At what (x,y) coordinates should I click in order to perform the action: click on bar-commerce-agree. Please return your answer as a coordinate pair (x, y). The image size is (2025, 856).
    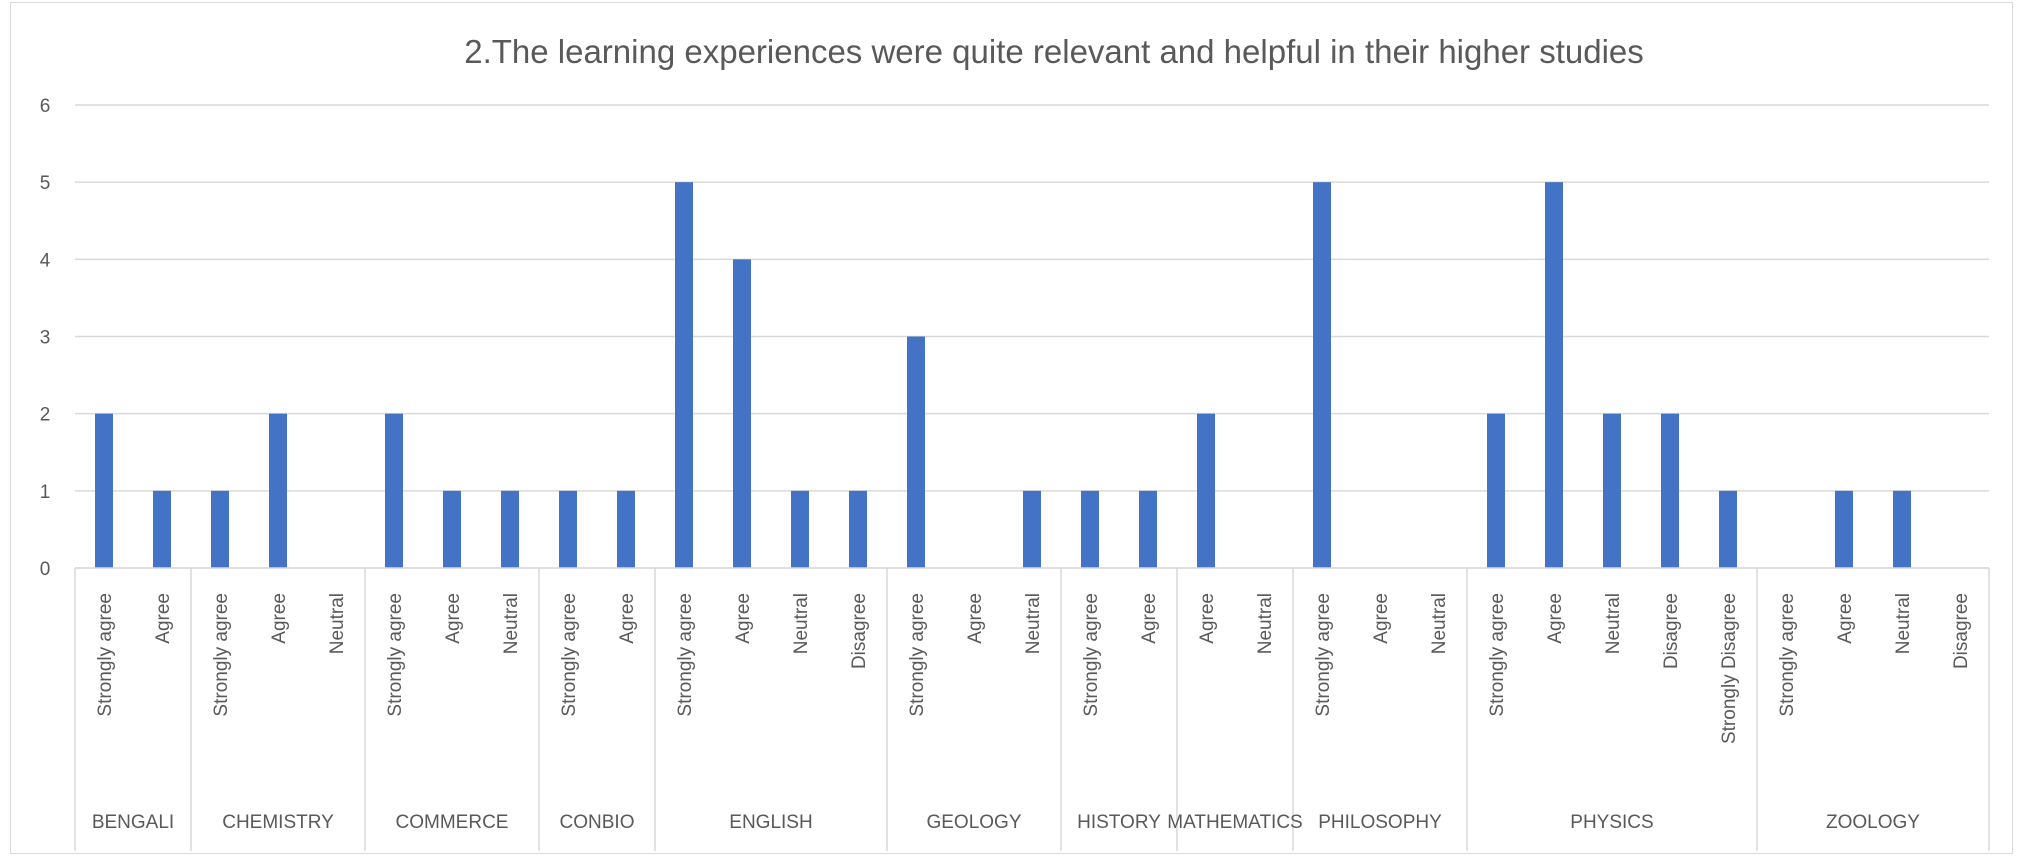
    Looking at the image, I should click on (452, 529).